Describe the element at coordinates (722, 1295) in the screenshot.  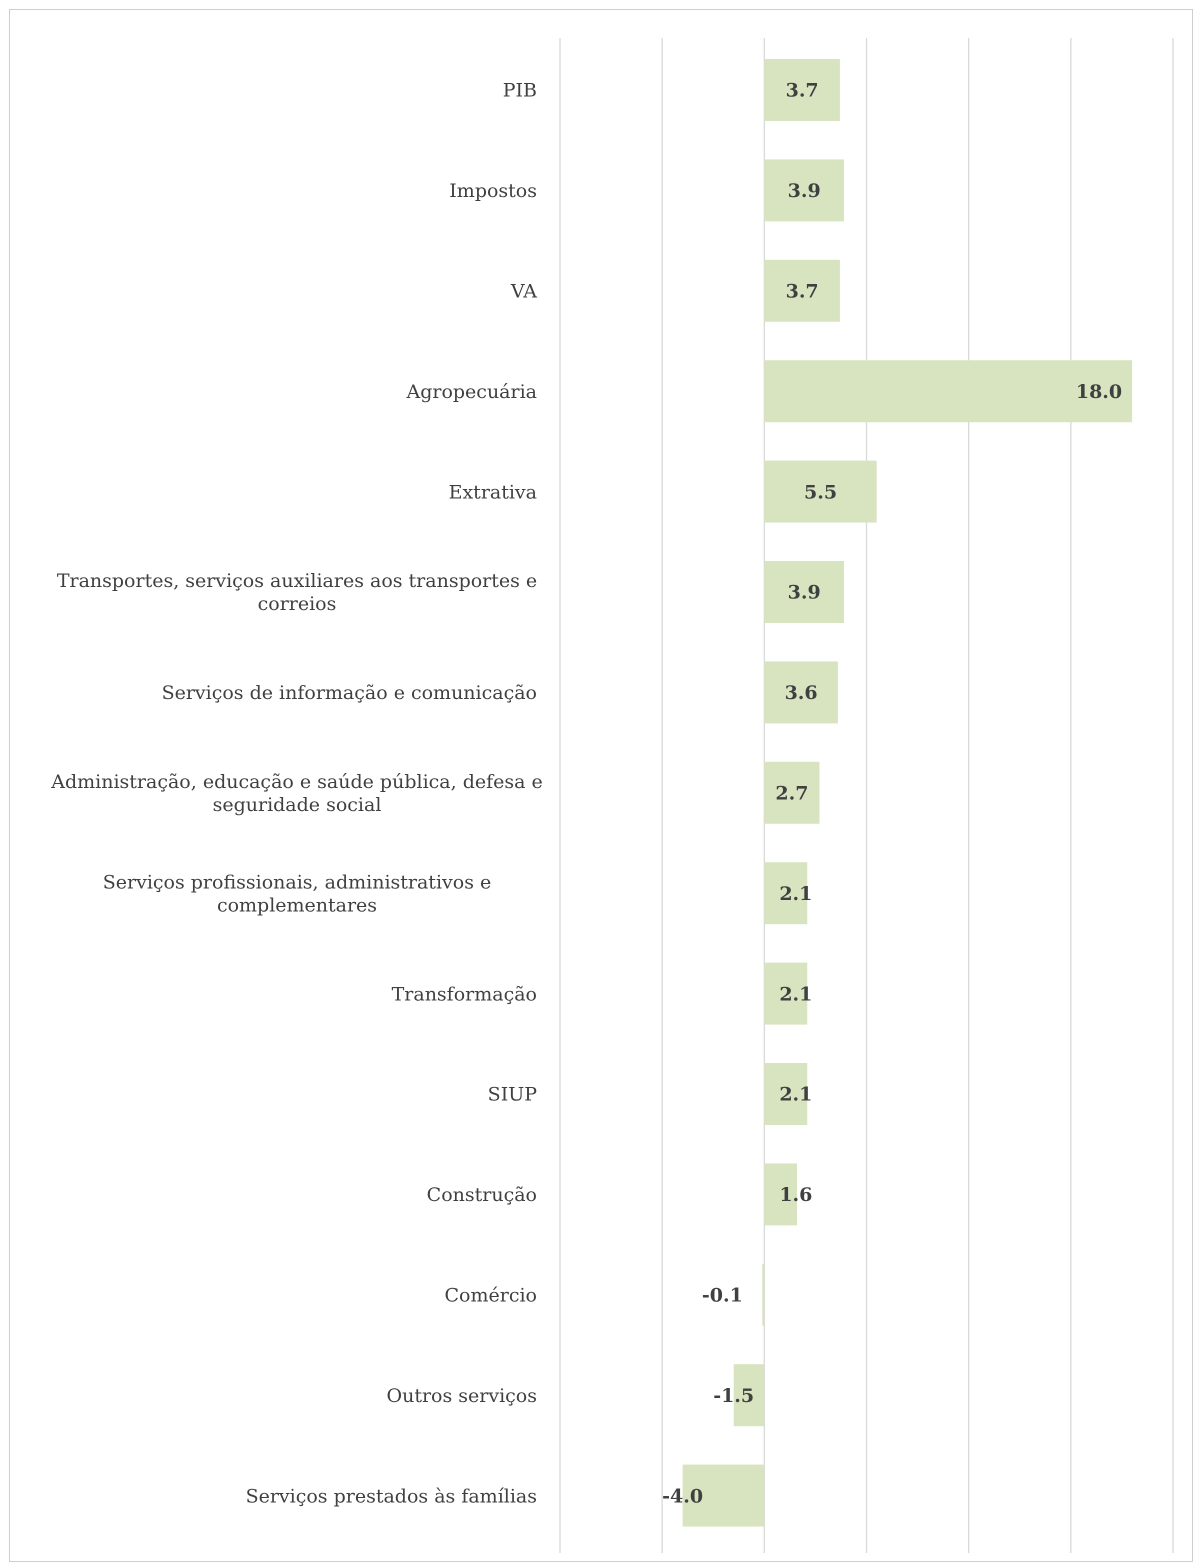
I see `value-label: -0.1` at that location.